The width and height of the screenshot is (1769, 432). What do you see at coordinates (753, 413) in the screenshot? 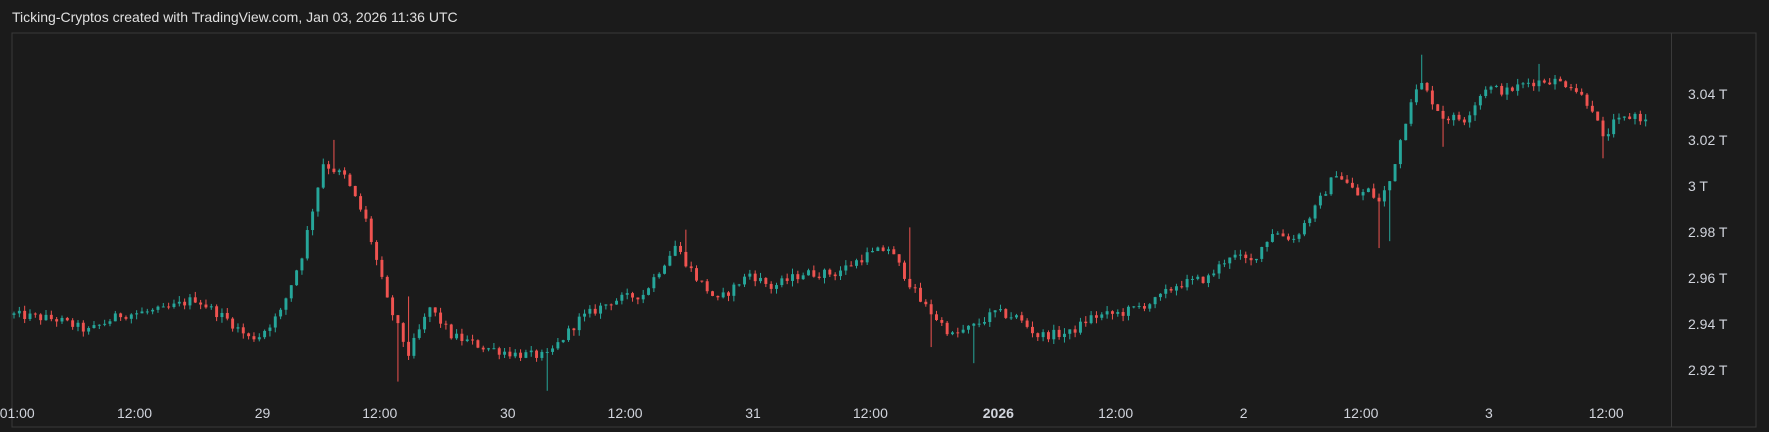
I see `time-tick-label: 31` at bounding box center [753, 413].